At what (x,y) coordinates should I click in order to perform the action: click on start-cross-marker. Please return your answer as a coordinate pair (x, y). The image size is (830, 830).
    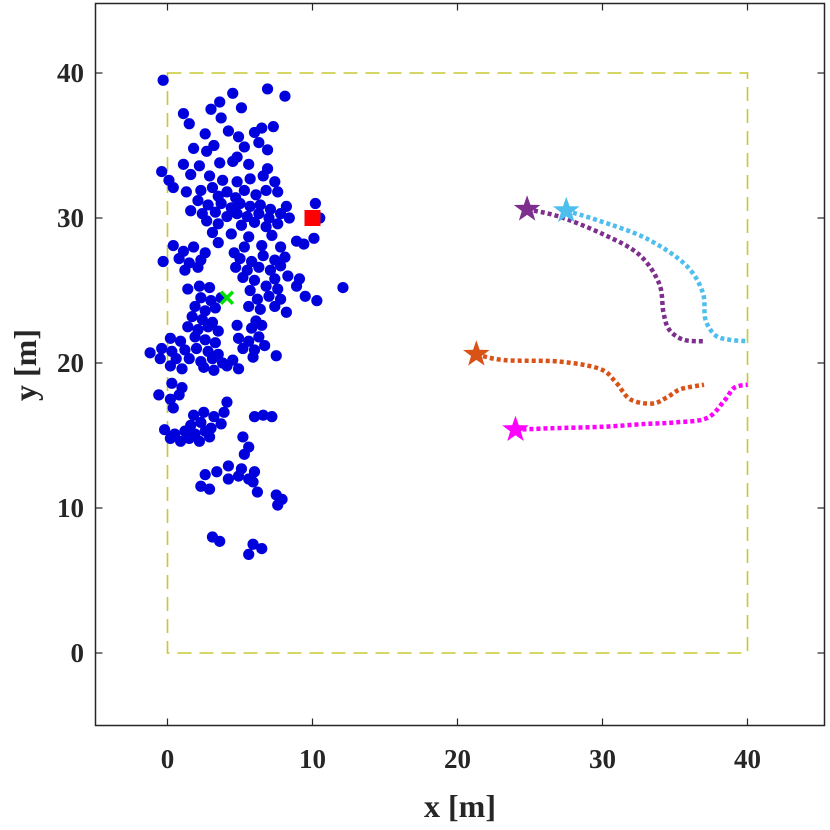
    Looking at the image, I should click on (227, 297).